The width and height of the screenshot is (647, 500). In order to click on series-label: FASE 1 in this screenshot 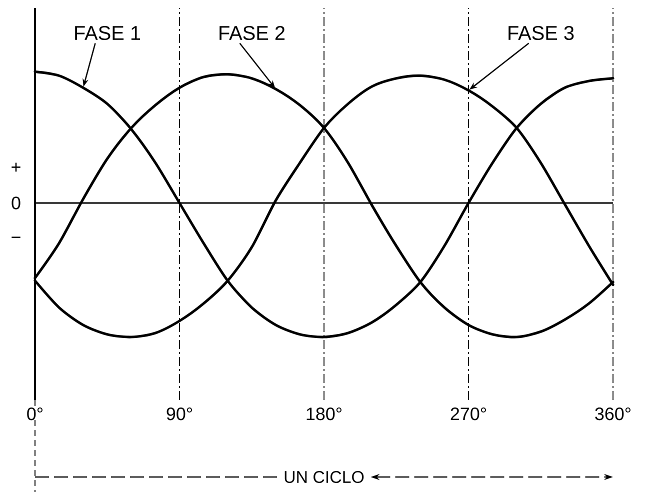, I will do `click(107, 33)`.